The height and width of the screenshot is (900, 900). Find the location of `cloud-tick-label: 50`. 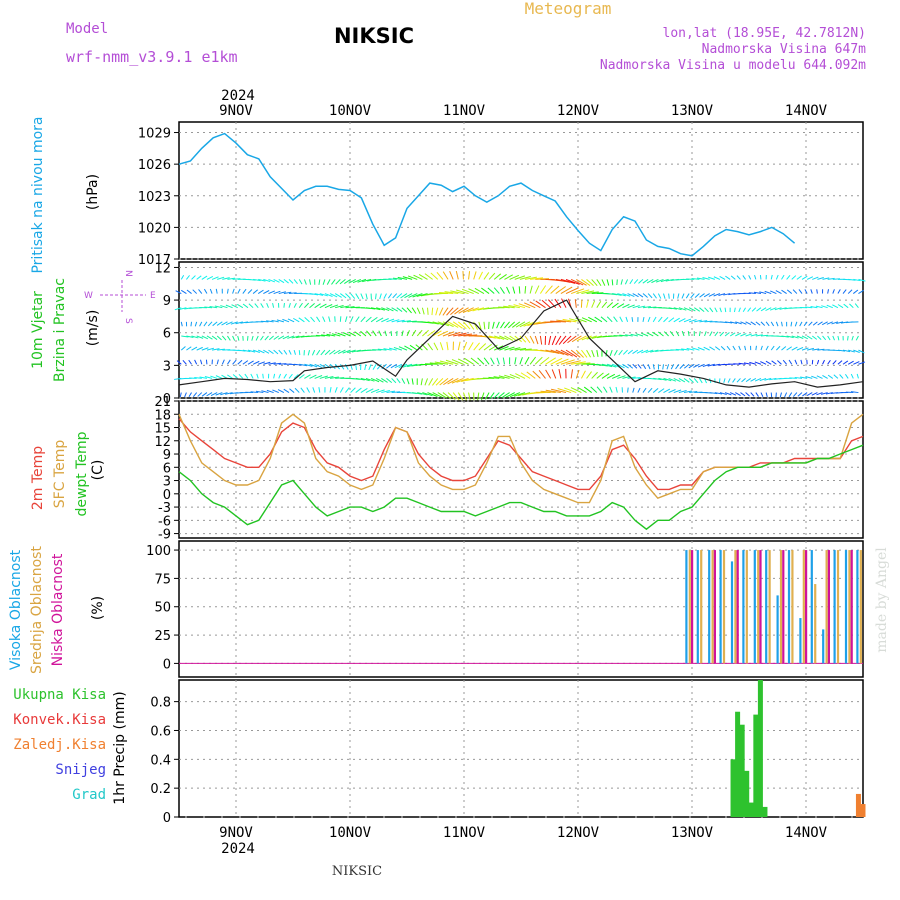

cloud-tick-label: 50 is located at coordinates (162, 608).